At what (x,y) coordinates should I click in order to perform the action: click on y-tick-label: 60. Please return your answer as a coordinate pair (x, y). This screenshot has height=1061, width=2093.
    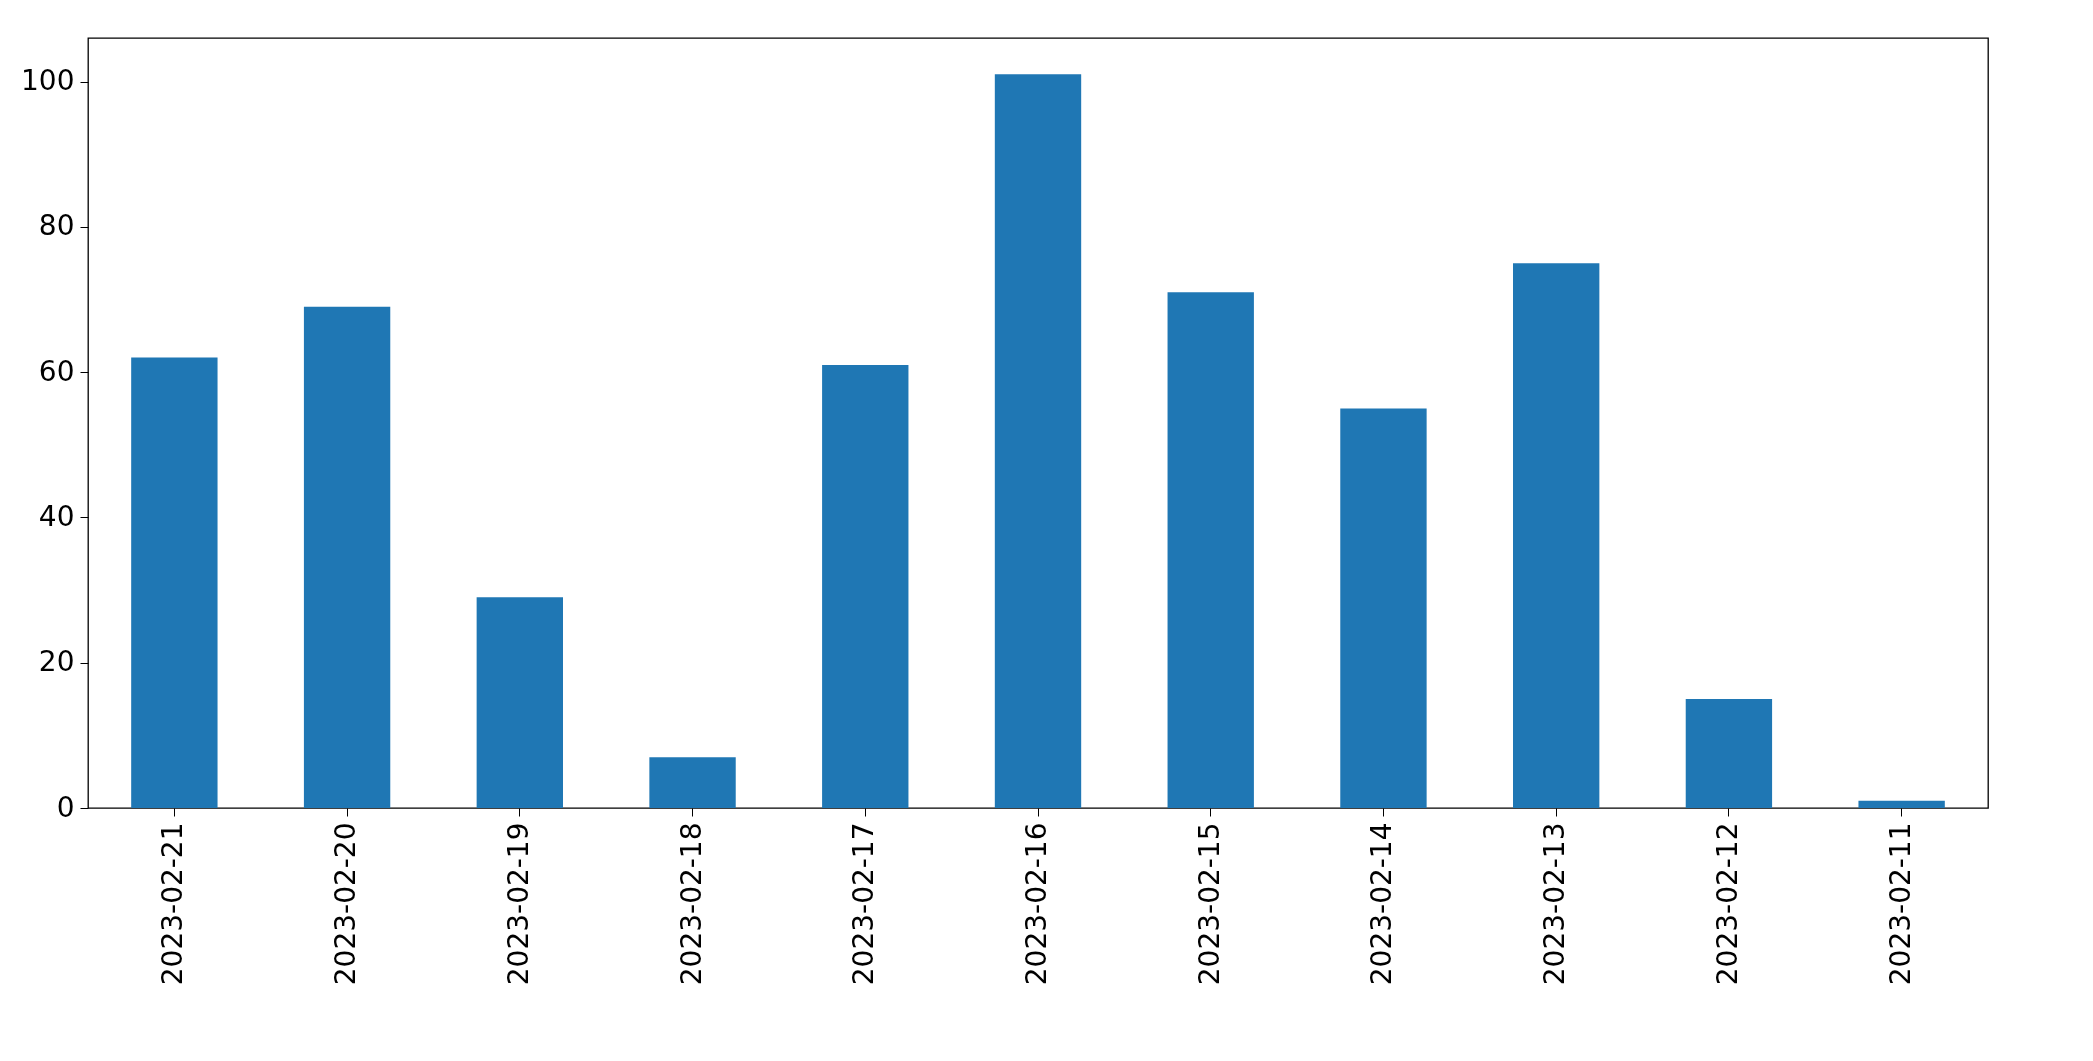
    Looking at the image, I should click on (56, 371).